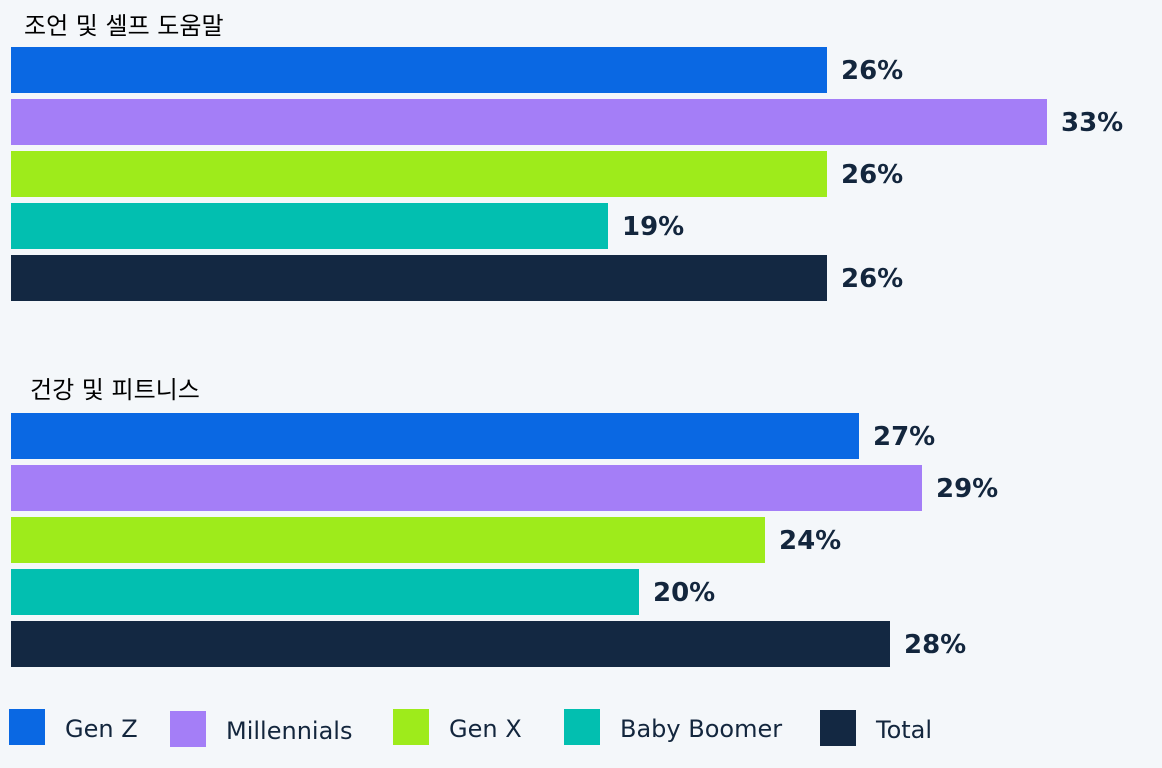 Image resolution: width=1162 pixels, height=768 pixels. What do you see at coordinates (653, 227) in the screenshot?
I see `data-label: 19%` at bounding box center [653, 227].